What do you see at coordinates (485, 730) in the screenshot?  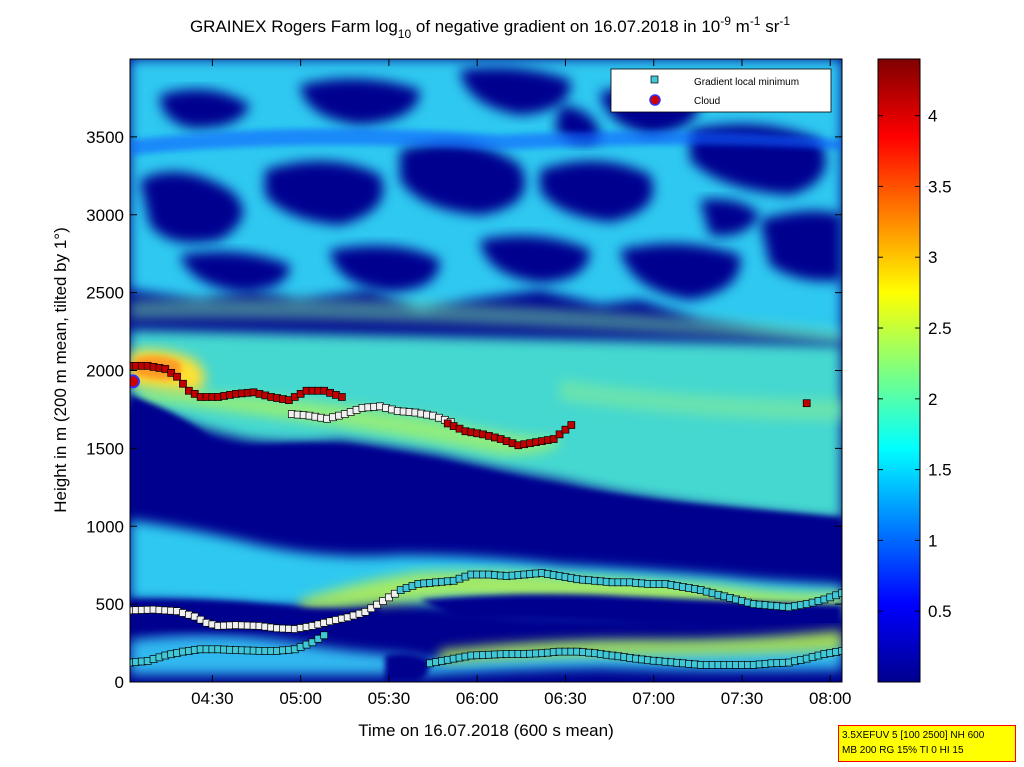 I see `x-axis-label: Time on 16.07.2018 (600 s mean)` at bounding box center [485, 730].